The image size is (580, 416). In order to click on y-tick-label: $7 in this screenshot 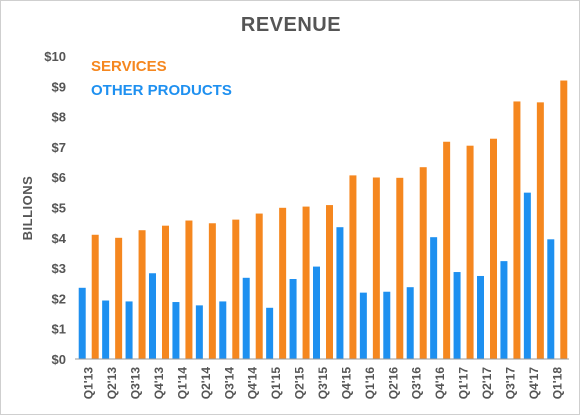, I will do `click(59, 147)`.